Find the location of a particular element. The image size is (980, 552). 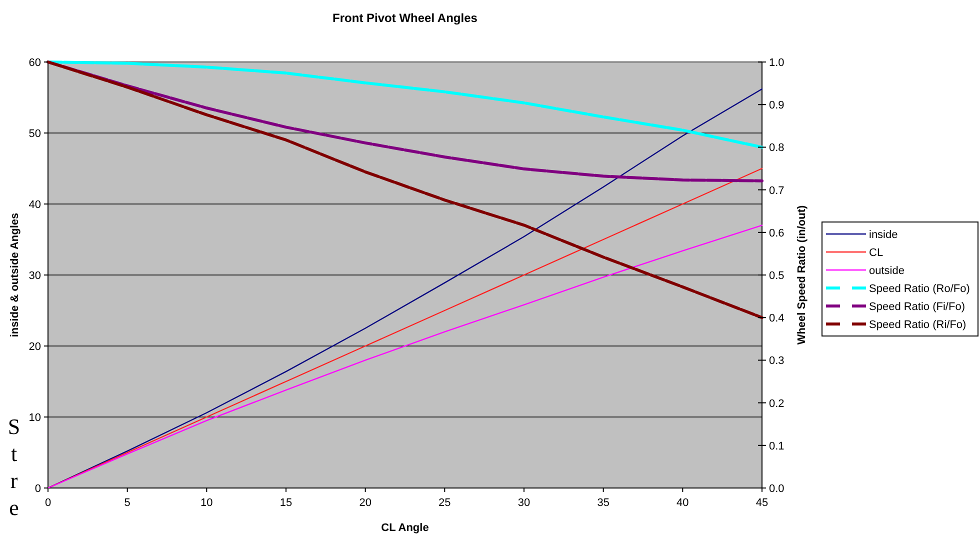

y2-tick-label: 0.3 is located at coordinates (776, 361).